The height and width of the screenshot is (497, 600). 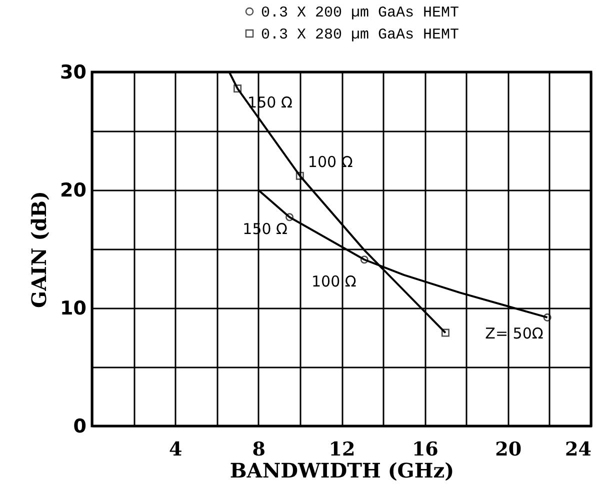 What do you see at coordinates (79, 427) in the screenshot?
I see `y-tick-label: 0` at bounding box center [79, 427].